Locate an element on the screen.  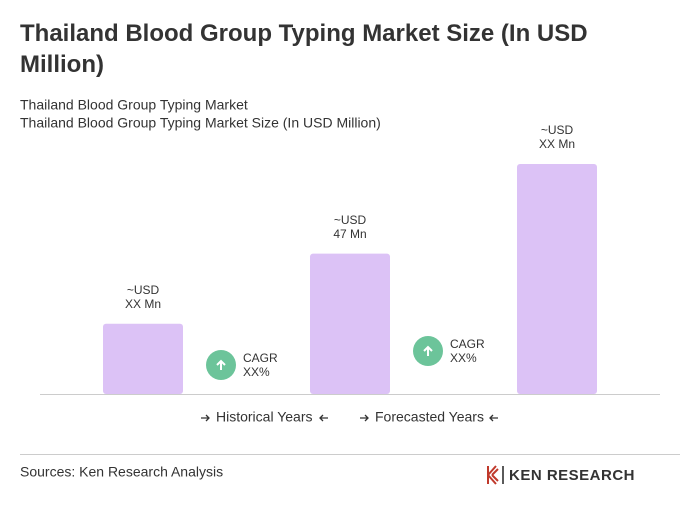
logo-icon is located at coordinates (493, 475).